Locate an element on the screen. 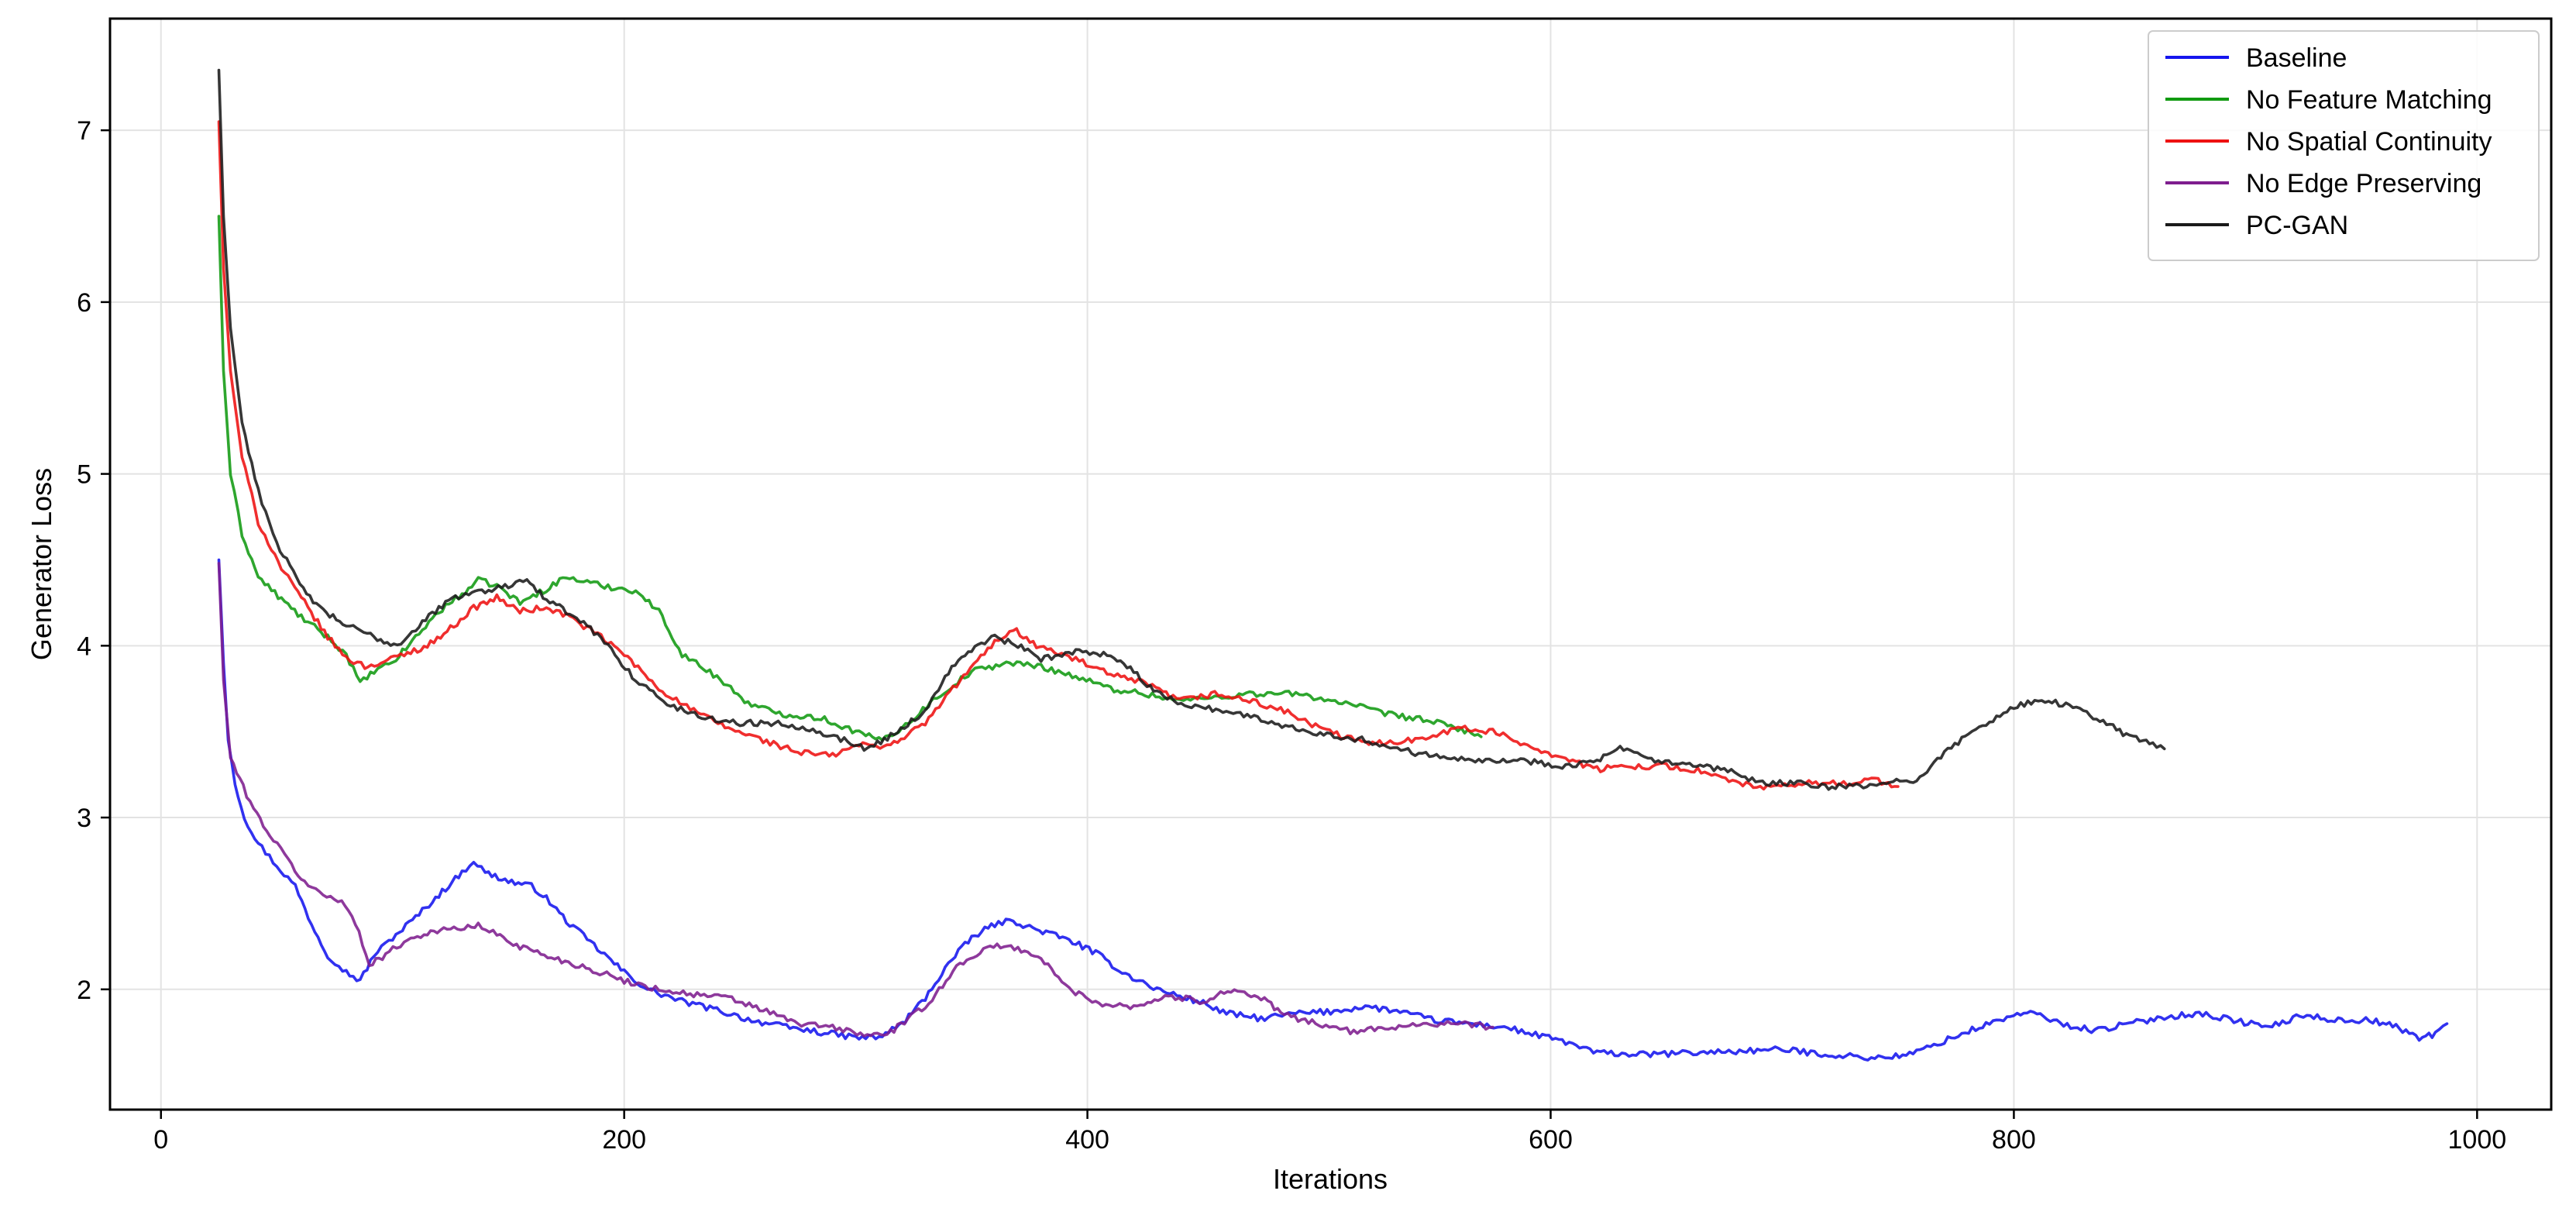 The image size is (2576, 1215). legend-box is located at coordinates (2344, 145).